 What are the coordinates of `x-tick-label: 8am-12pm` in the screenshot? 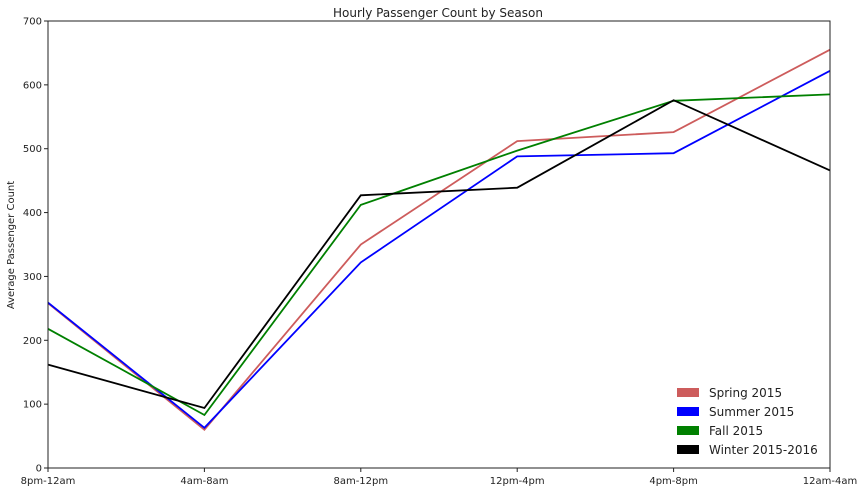 It's located at (360, 481).